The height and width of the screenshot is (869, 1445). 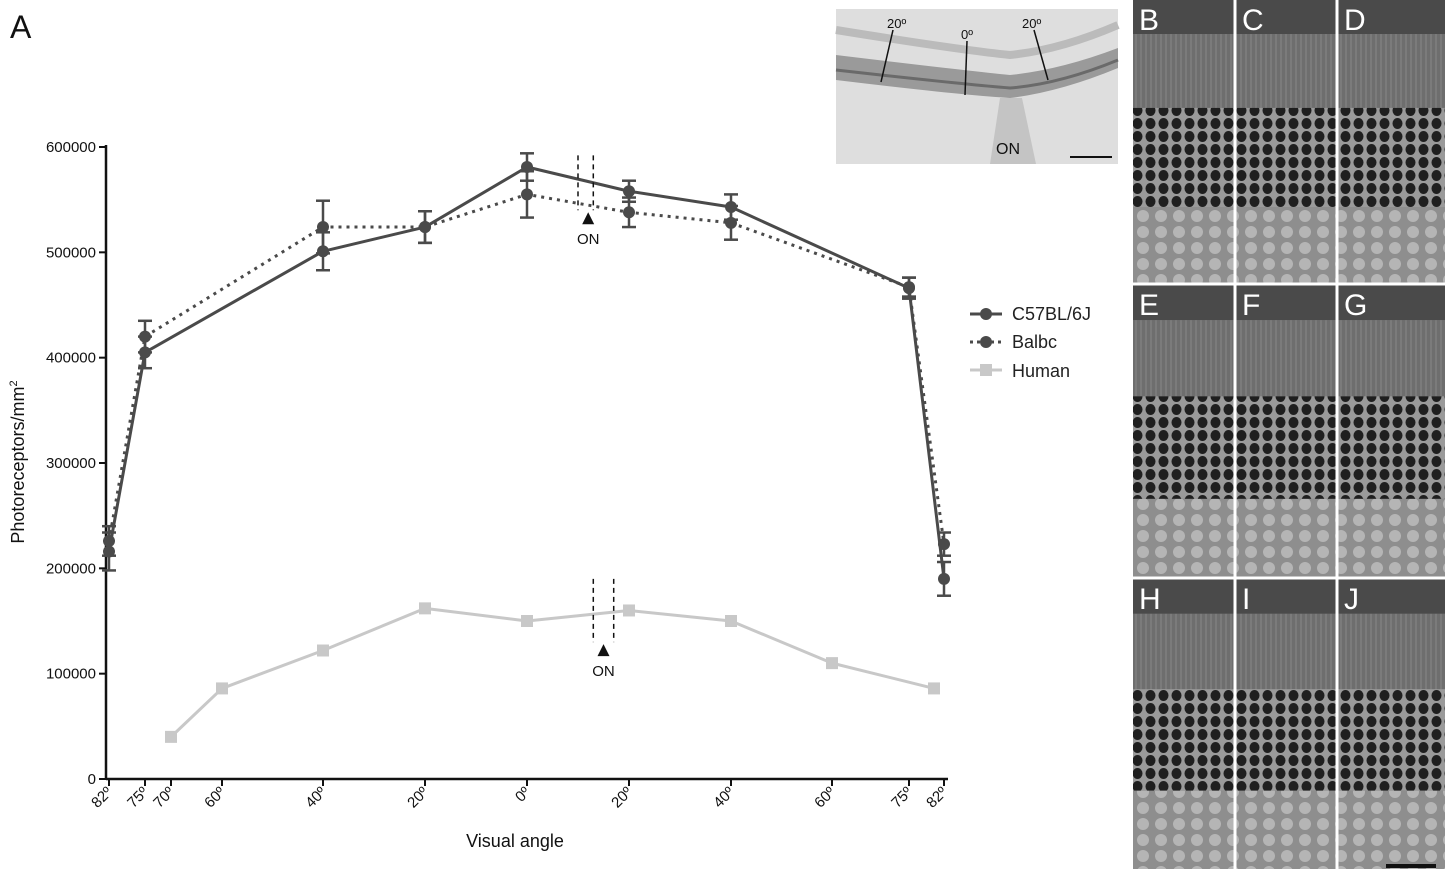 I want to click on y-tick-label: 300000, so click(x=71, y=463).